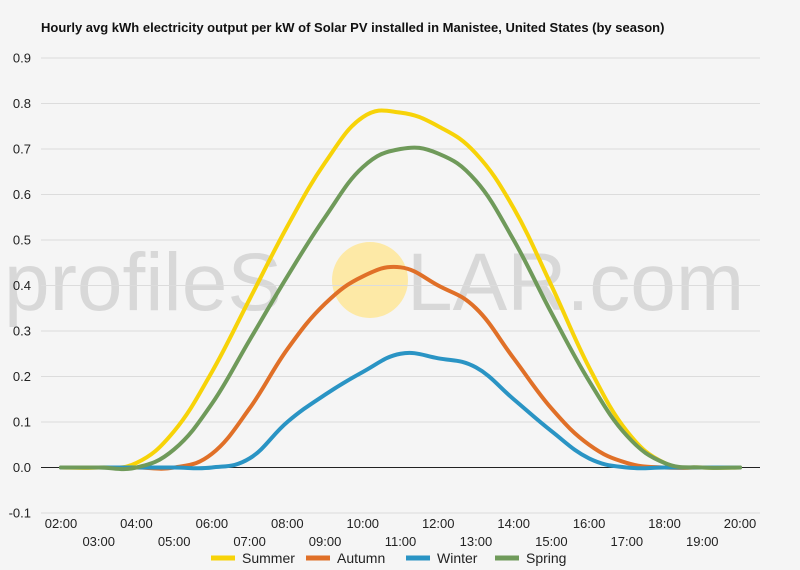 Image resolution: width=800 pixels, height=570 pixels. I want to click on legend-label: Autumn, so click(361, 558).